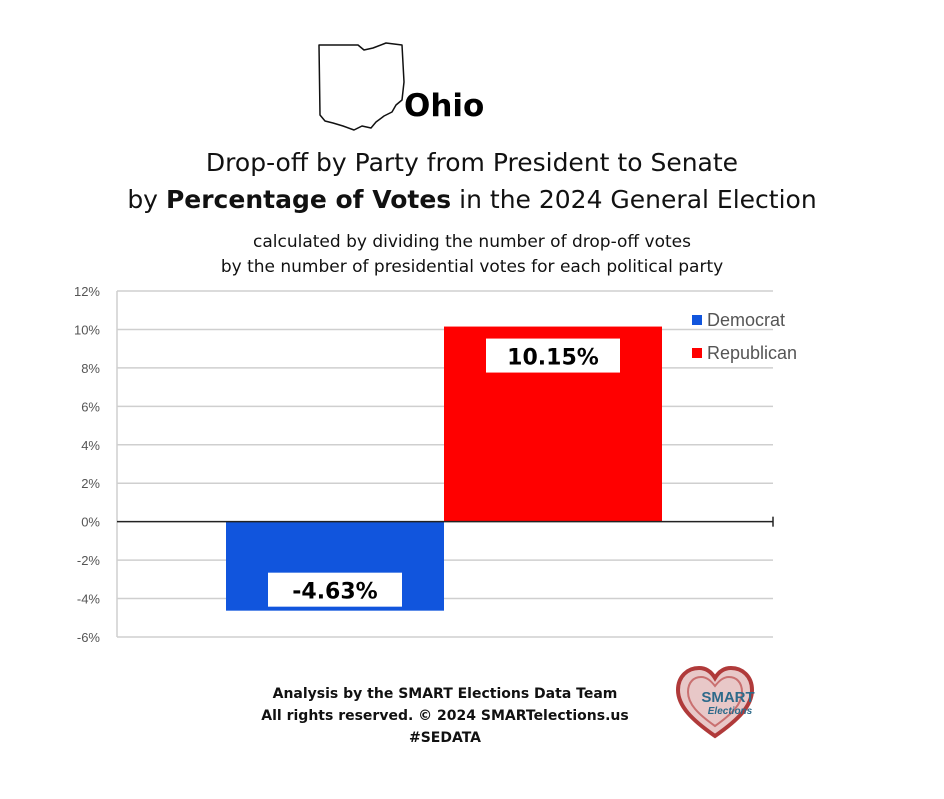 This screenshot has height=799, width=944. What do you see at coordinates (746, 320) in the screenshot?
I see `legend-label-democrat: Democrat` at bounding box center [746, 320].